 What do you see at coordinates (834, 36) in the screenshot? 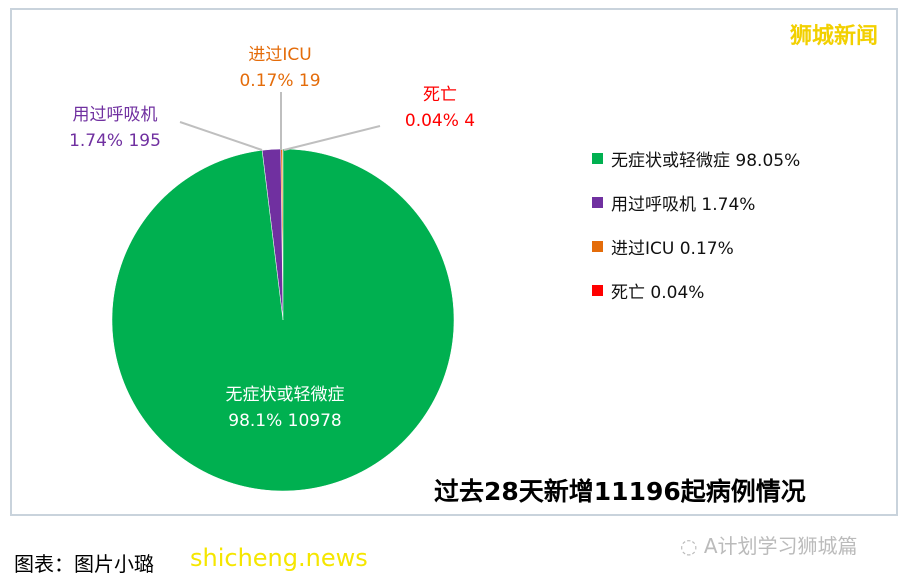
I see `brand-logo: 狮城新闻` at bounding box center [834, 36].